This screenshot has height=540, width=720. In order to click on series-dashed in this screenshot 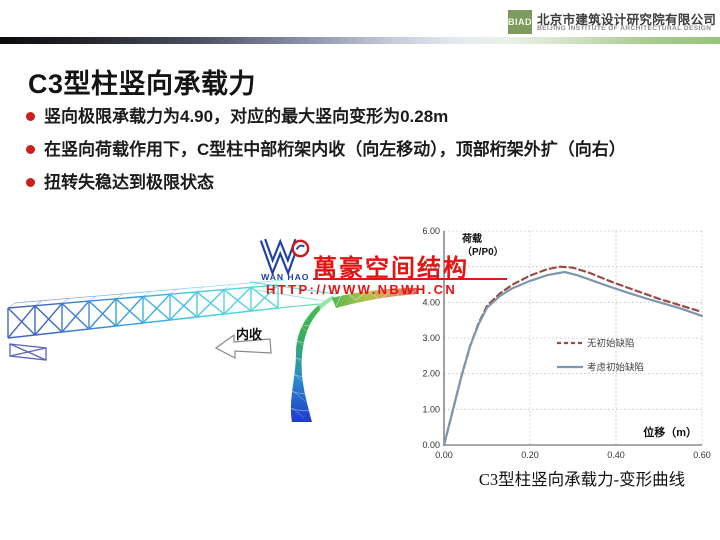, I will do `click(573, 356)`.